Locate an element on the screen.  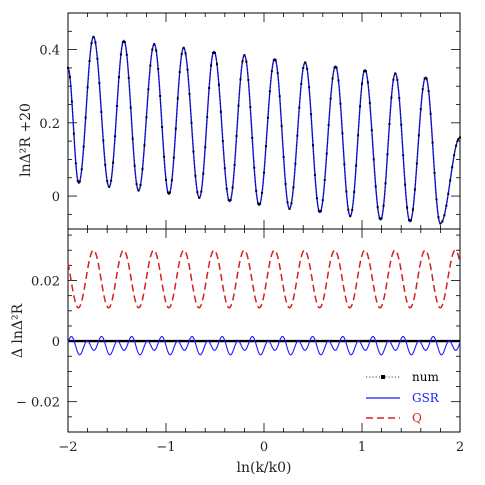
legend: num GSR Q is located at coordinates (403, 397).